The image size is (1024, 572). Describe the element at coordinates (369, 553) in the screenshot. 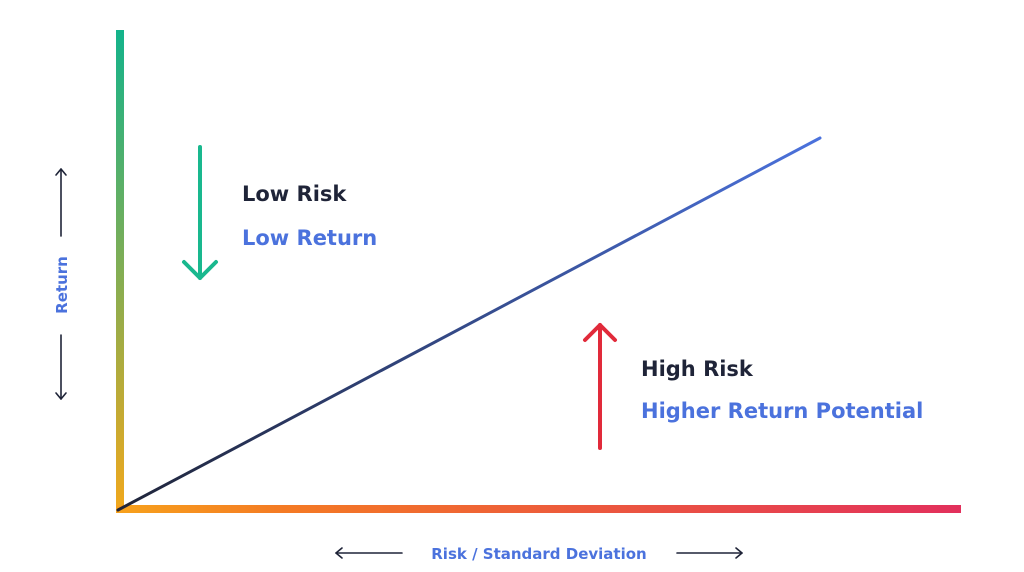

I see `arrow-left-icon` at that location.